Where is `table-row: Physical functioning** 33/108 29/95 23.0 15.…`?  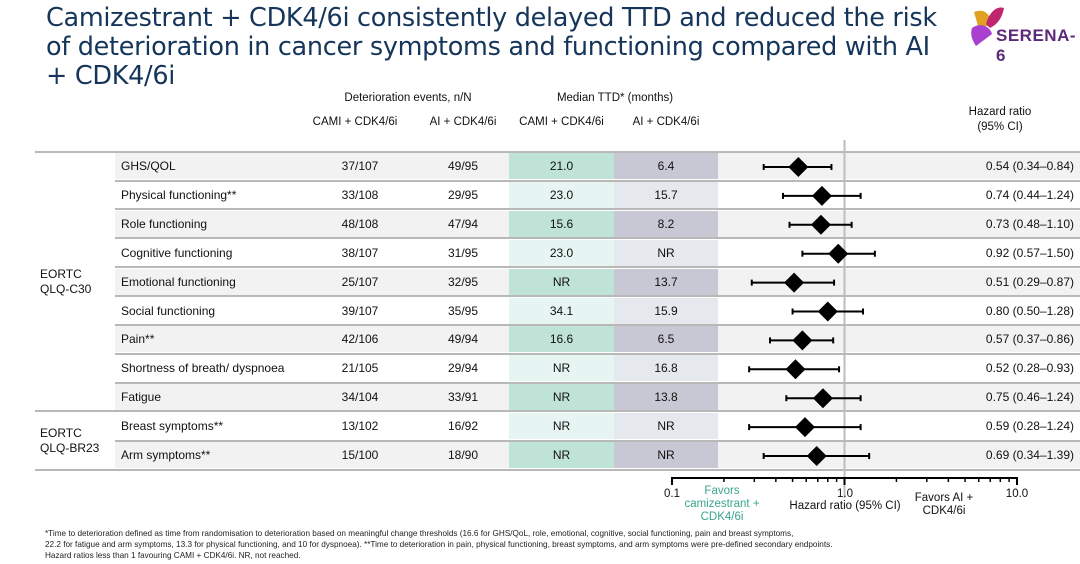
table-row: Physical functioning** 33/108 29/95 23.0 15.… is located at coordinates (597, 194).